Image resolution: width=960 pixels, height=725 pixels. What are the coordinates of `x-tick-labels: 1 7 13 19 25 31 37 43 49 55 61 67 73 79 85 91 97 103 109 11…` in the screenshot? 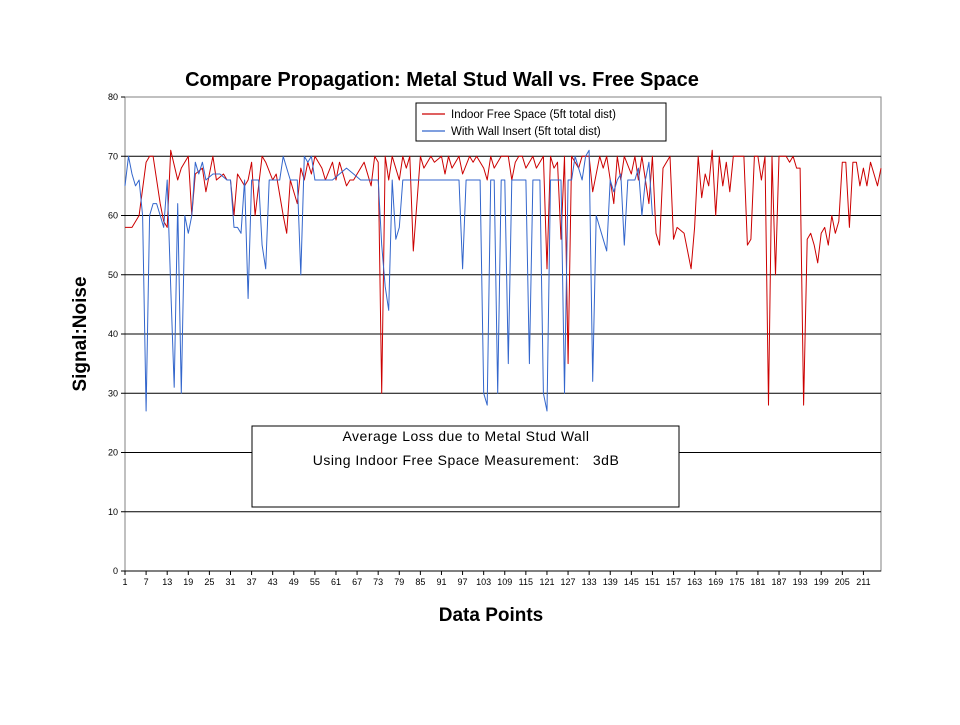 It's located at (496, 579).